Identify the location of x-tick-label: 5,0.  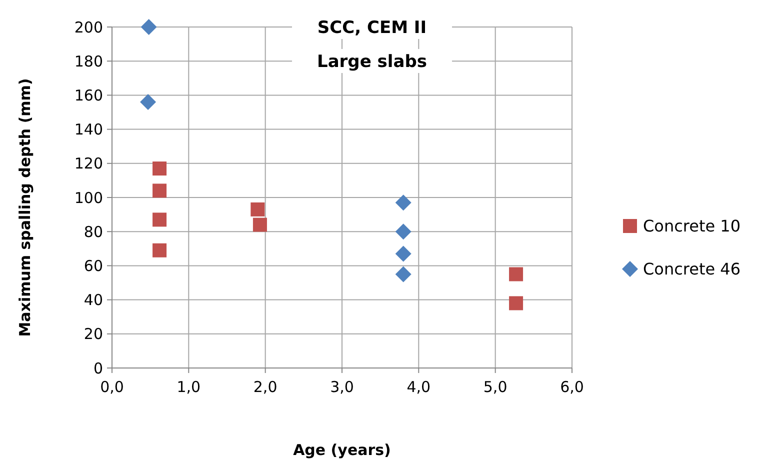
(495, 387).